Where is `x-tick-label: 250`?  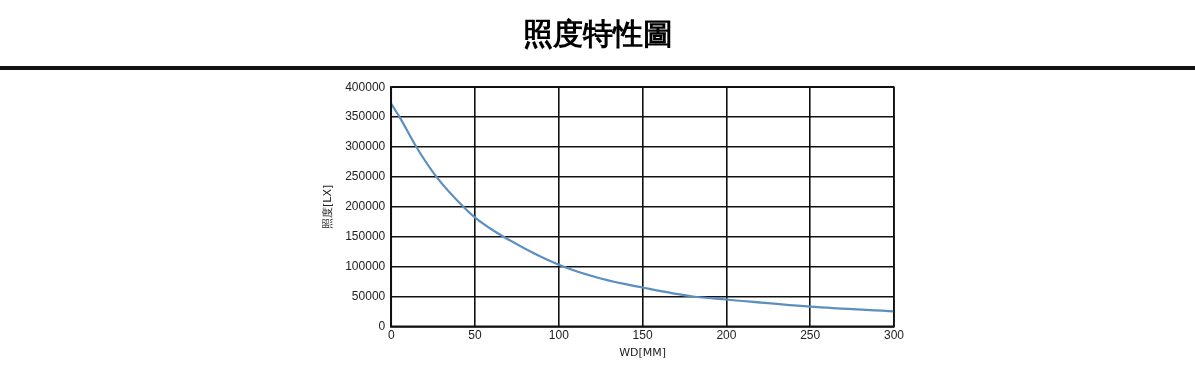
x-tick-label: 250 is located at coordinates (810, 334).